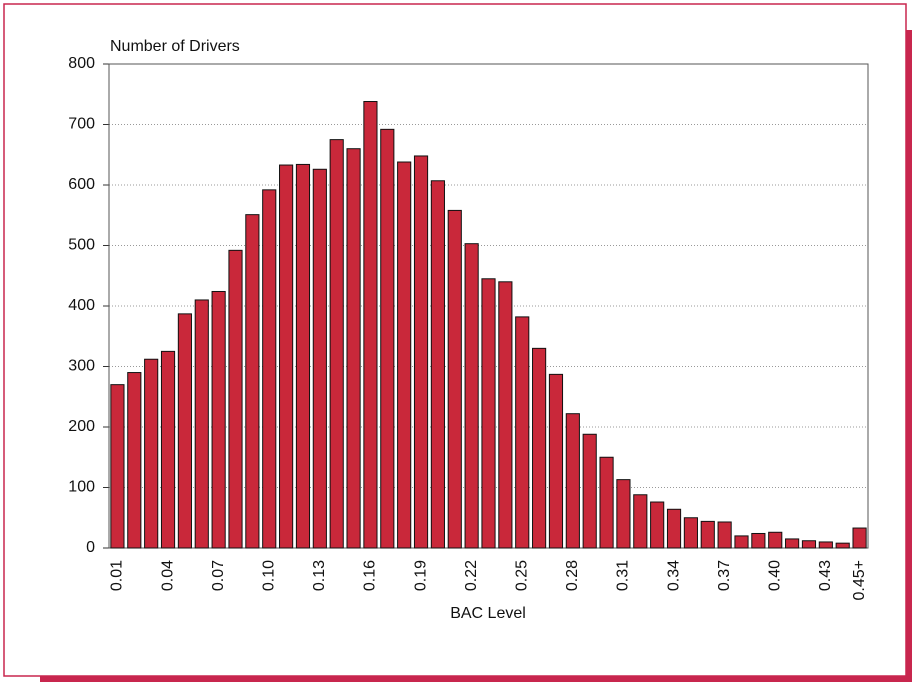  Describe the element at coordinates (572, 575) in the screenshot. I see `x-tick-label: 0.28` at that location.